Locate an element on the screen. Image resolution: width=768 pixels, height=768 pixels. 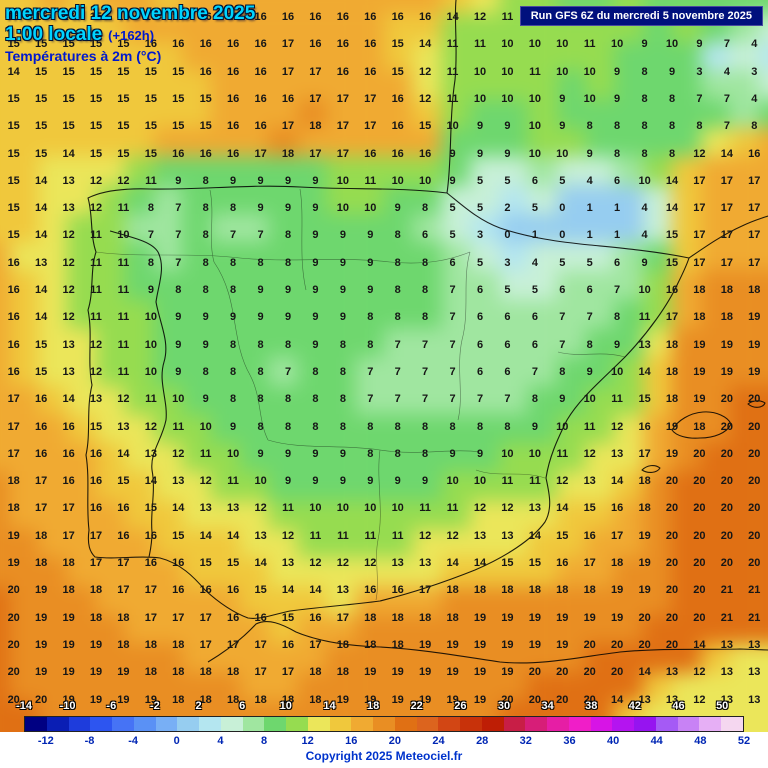
temp-value: 5 is located at coordinates (480, 208).